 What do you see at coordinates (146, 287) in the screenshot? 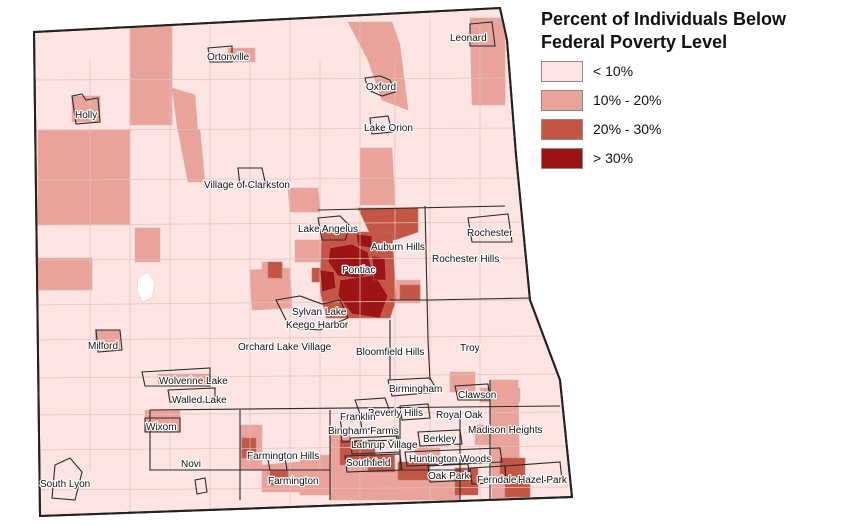
I see `lake-shape` at bounding box center [146, 287].